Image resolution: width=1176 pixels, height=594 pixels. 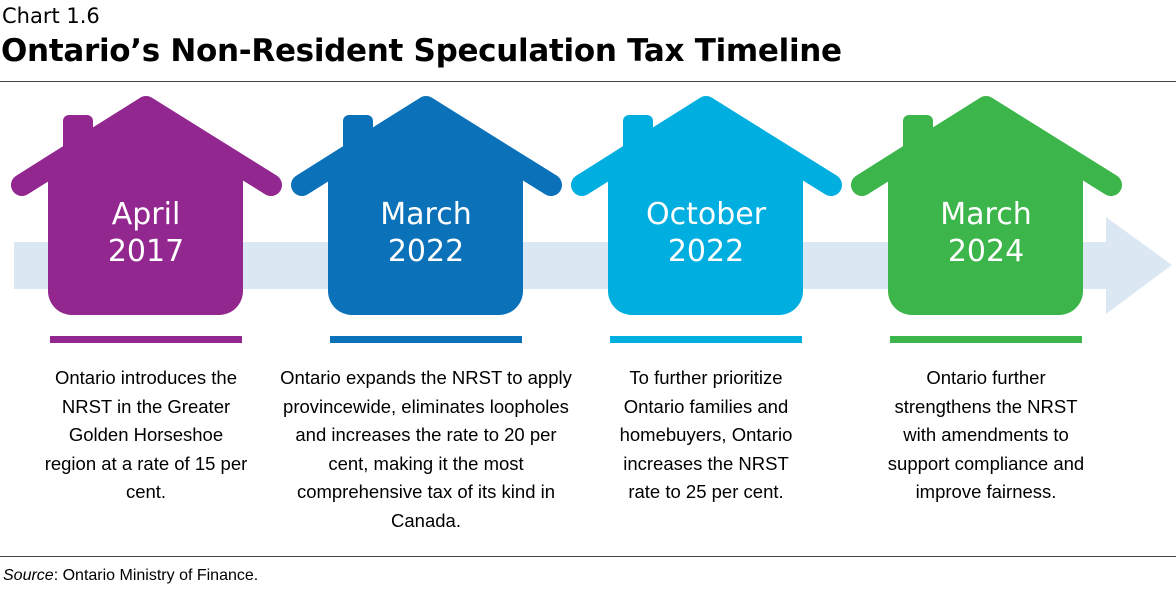 What do you see at coordinates (28, 575) in the screenshot?
I see `source-label: Source` at bounding box center [28, 575].